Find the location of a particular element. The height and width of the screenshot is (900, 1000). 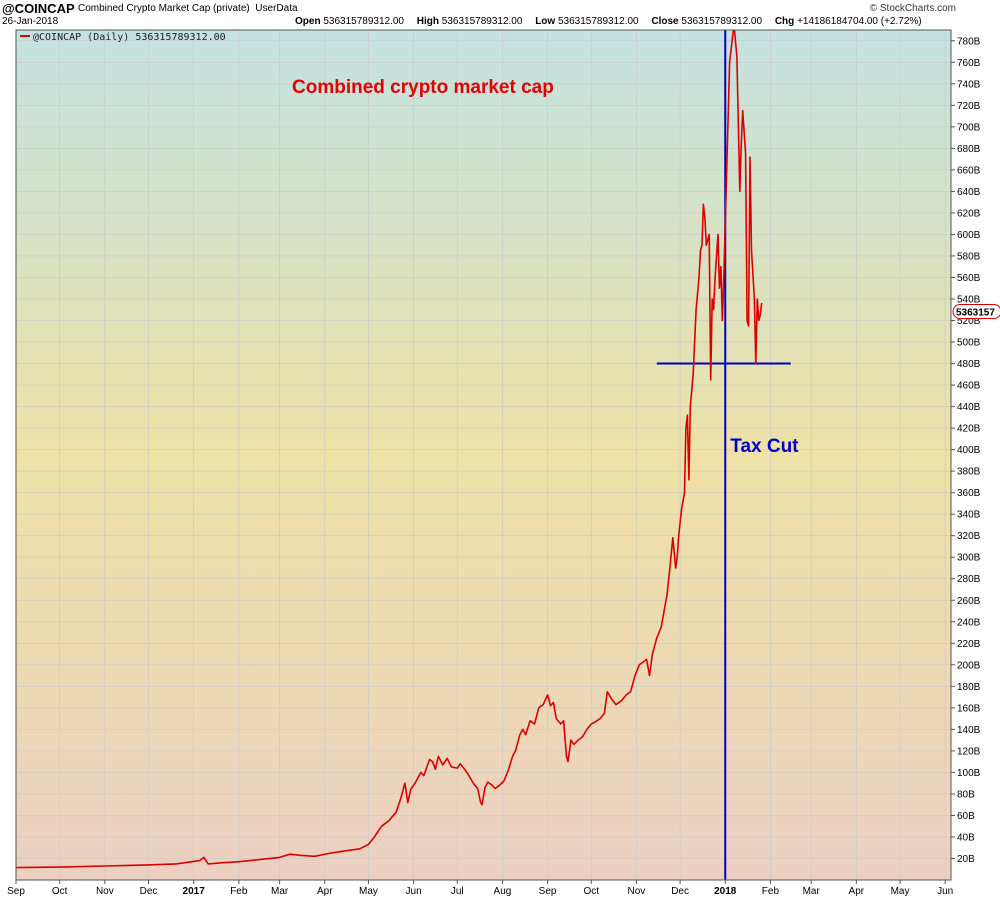

quote-date: 26-Jan-2018 is located at coordinates (30, 21).